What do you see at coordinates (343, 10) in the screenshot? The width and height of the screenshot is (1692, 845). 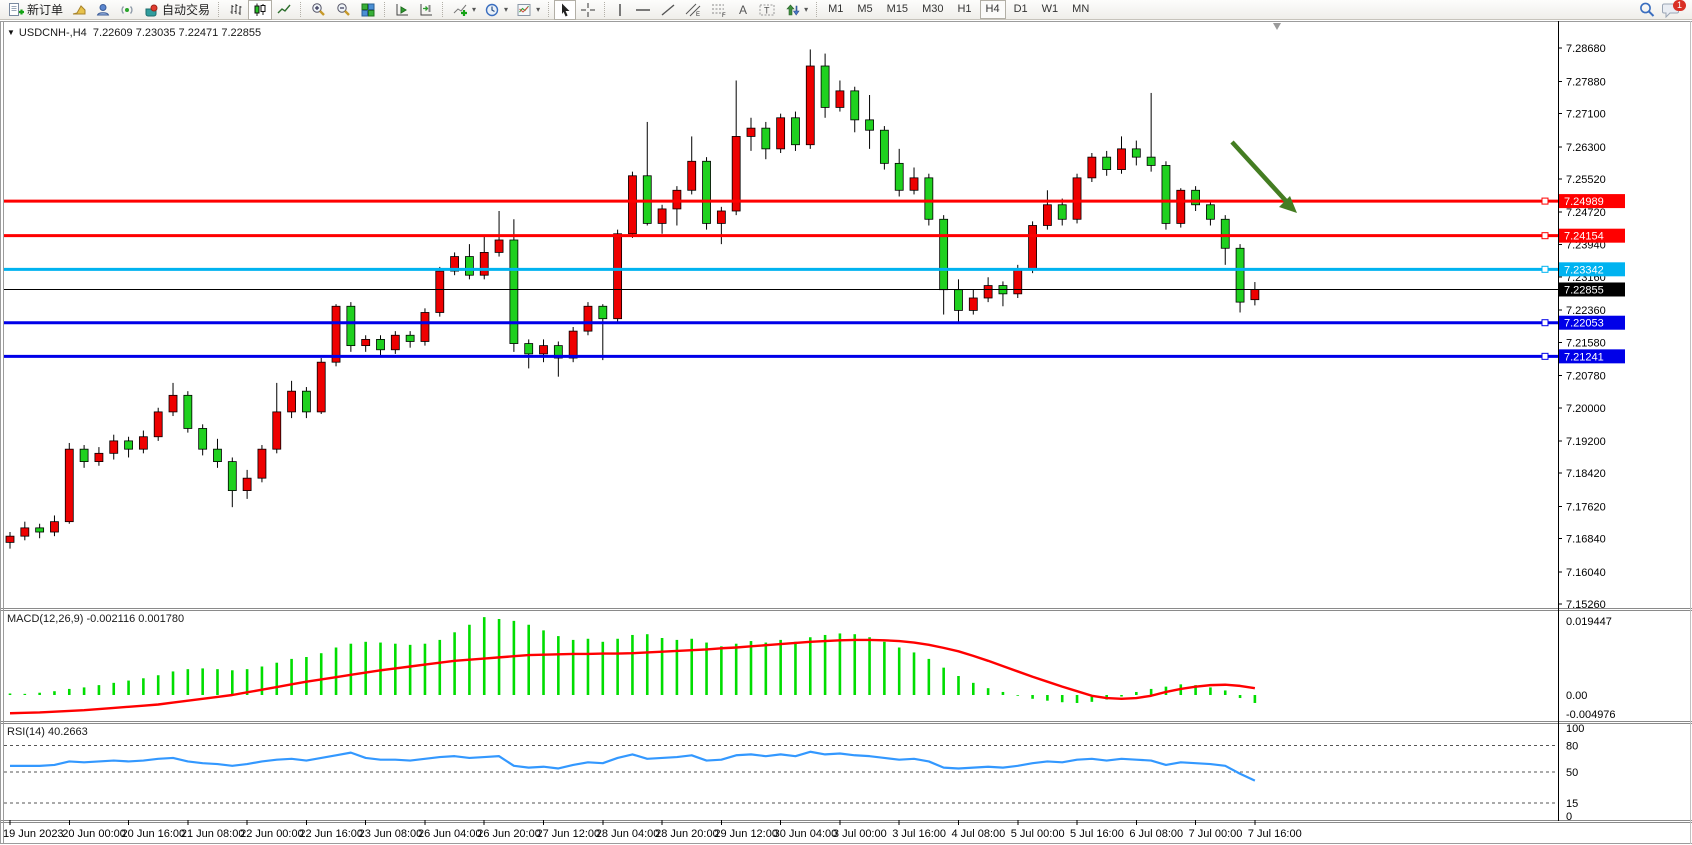 I see `zoom-out-button` at bounding box center [343, 10].